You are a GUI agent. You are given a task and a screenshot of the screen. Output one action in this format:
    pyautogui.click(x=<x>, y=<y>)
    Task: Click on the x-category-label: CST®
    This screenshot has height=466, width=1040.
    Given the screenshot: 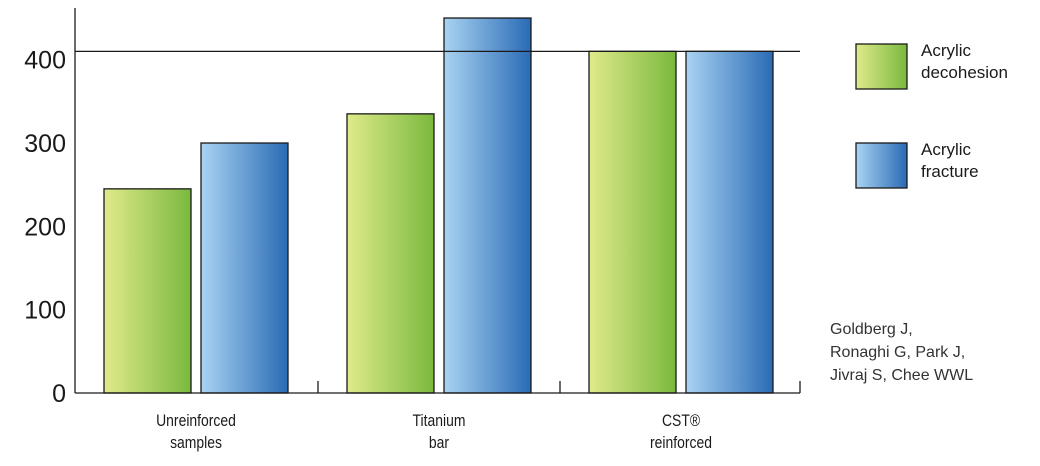 What is the action you would take?
    pyautogui.click(x=681, y=421)
    